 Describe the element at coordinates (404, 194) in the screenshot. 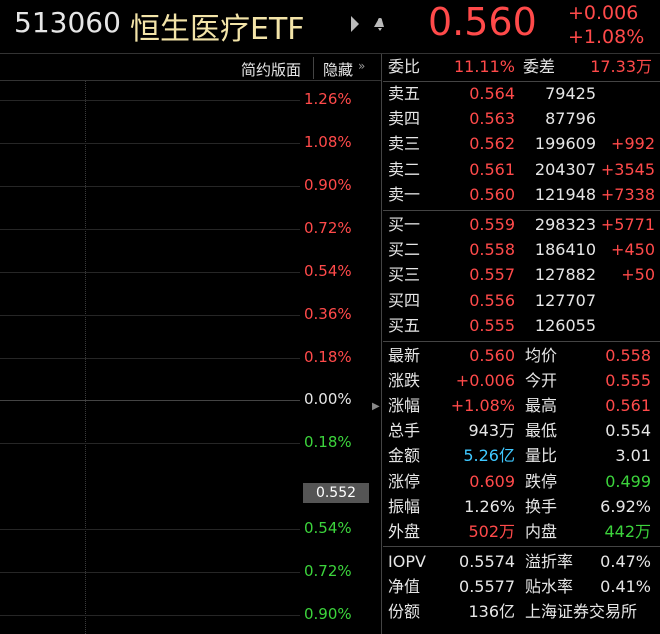

I see `level-label: 卖一` at that location.